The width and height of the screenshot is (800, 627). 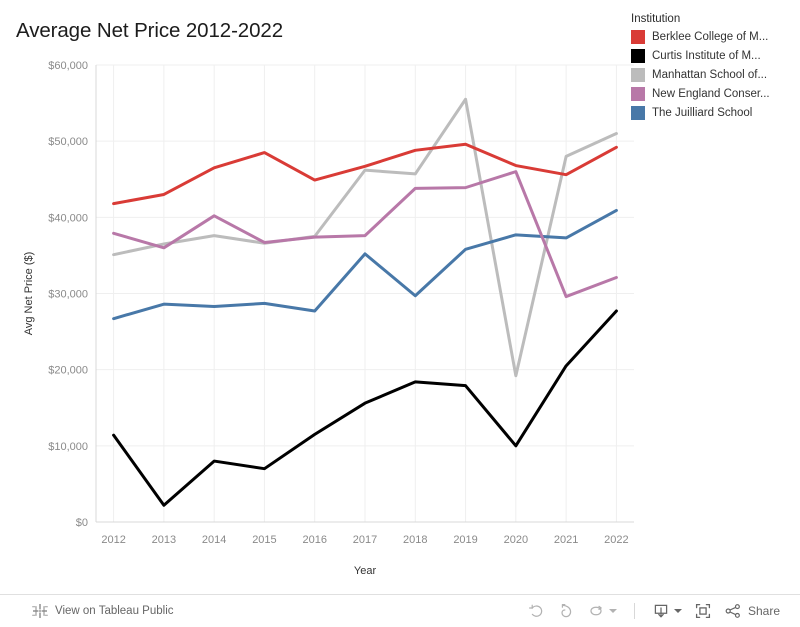 I want to click on y-tick-label: $60,000, so click(x=68, y=66).